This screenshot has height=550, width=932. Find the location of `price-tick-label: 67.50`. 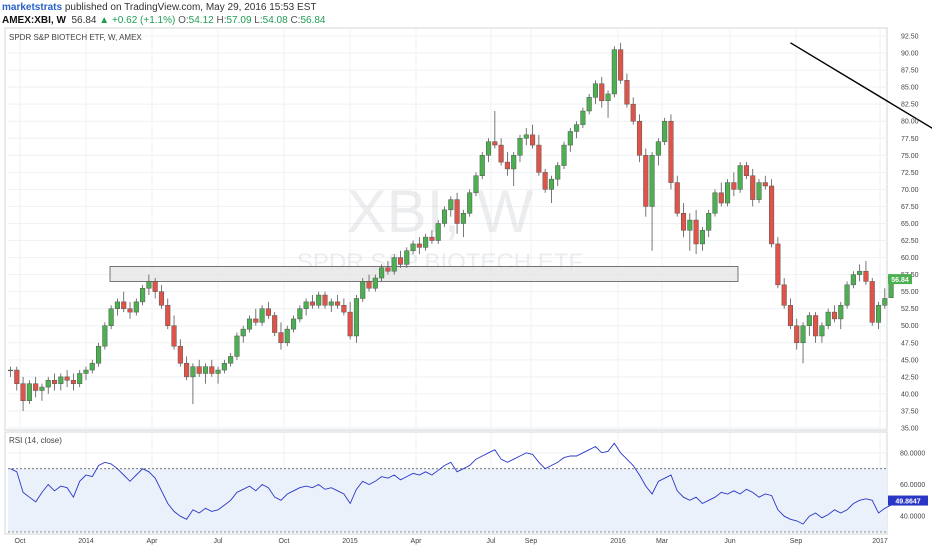

price-tick-label: 67.50 is located at coordinates (910, 207).